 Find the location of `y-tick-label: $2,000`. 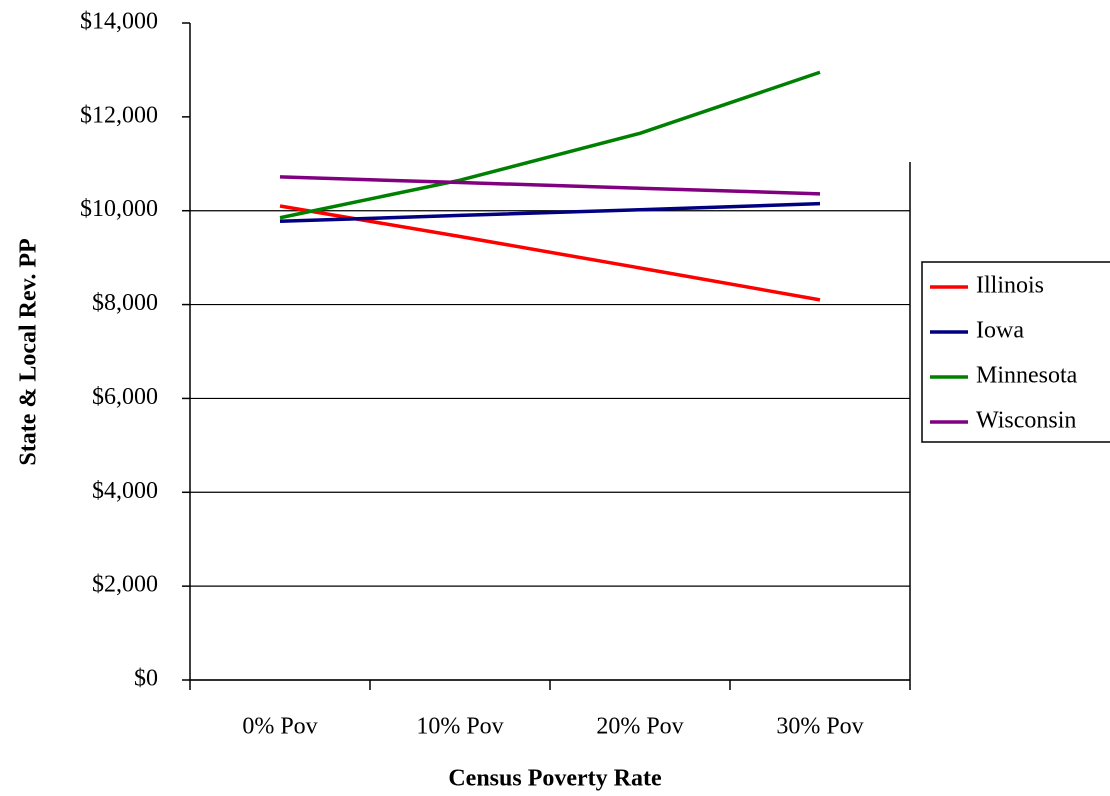

y-tick-label: $2,000 is located at coordinates (125, 585).